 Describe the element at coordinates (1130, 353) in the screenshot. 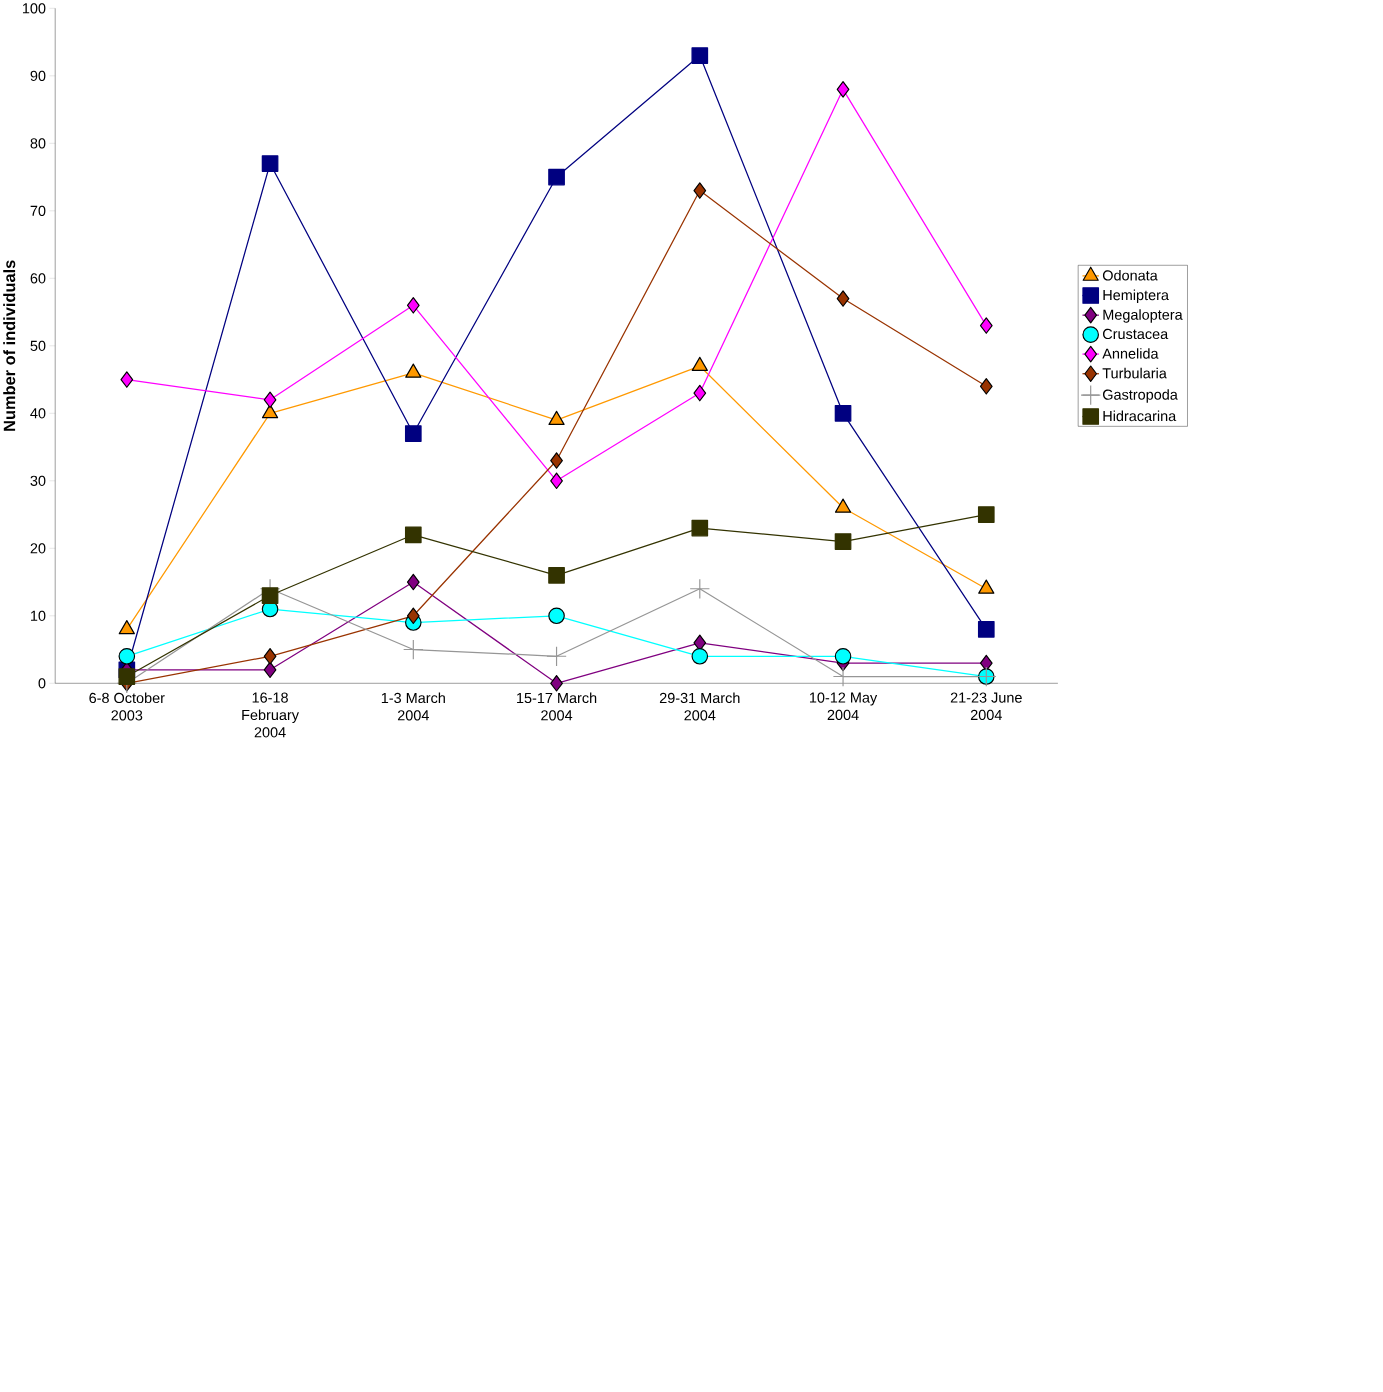

I see `legend-label: Annelida` at that location.